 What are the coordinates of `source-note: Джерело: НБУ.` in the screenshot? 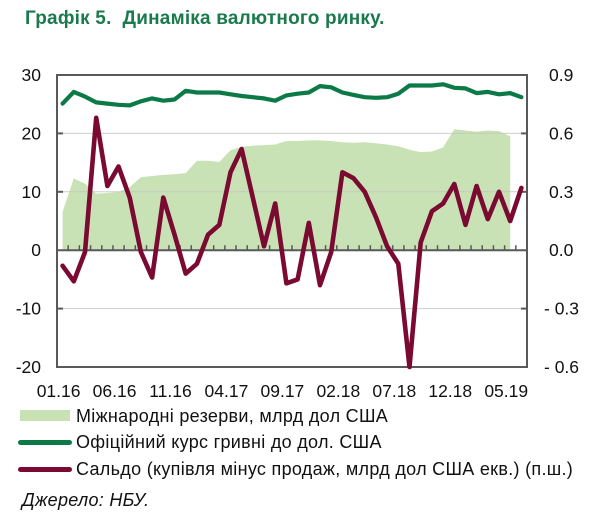 It's located at (86, 500).